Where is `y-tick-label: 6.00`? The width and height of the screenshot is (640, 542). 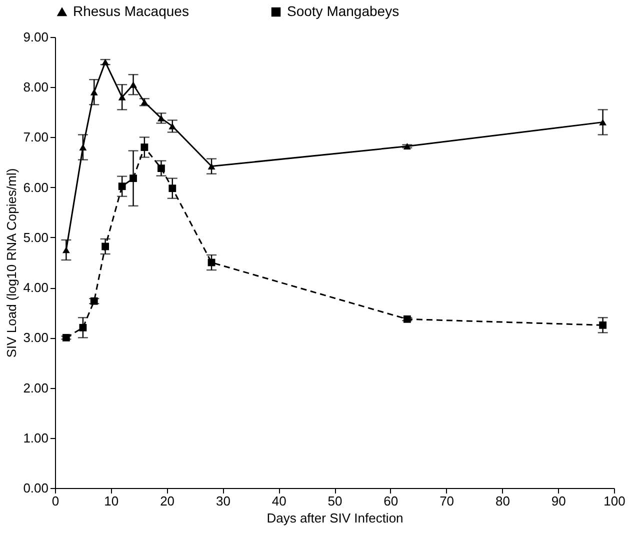 y-tick-label: 6.00 is located at coordinates (35, 187).